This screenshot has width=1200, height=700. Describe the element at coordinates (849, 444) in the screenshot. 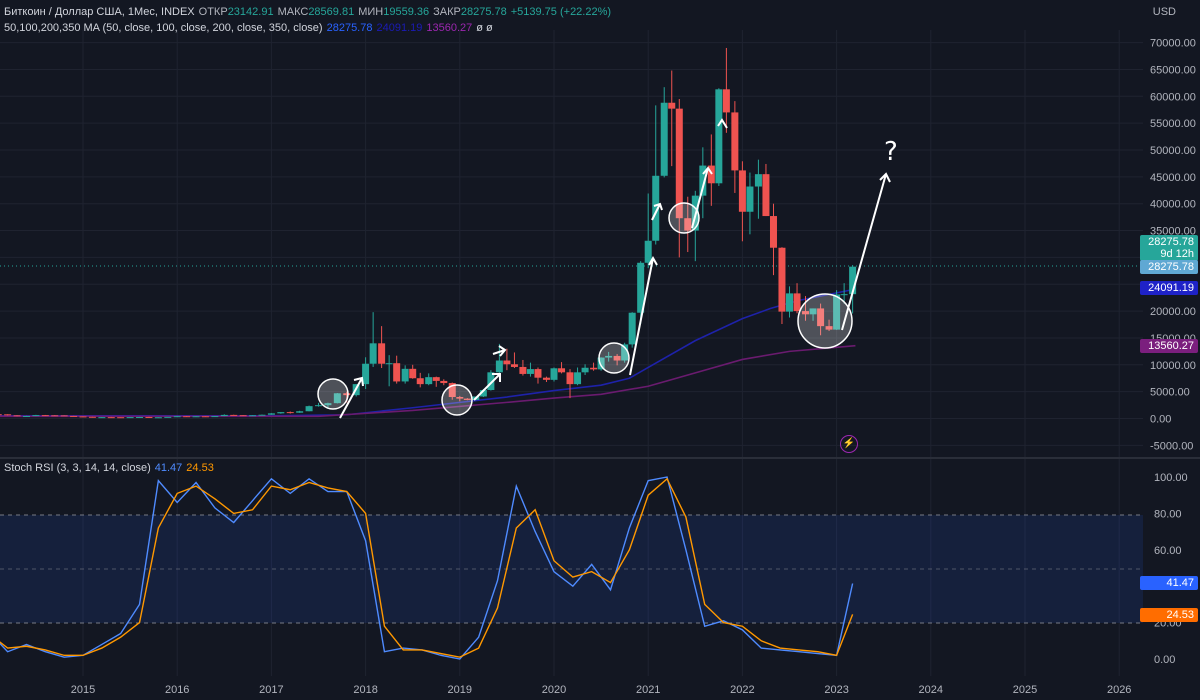

I see `lightning-icon: ⚡` at that location.